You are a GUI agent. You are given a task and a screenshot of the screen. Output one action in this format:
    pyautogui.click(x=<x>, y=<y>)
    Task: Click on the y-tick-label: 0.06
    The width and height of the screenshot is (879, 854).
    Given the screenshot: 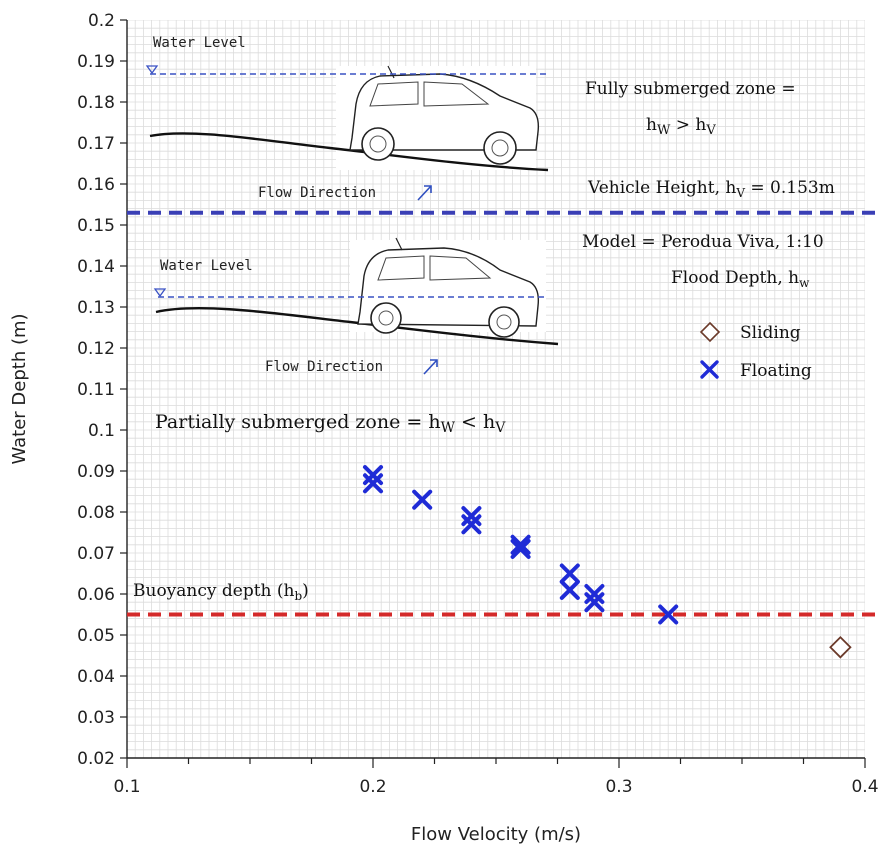 What is the action you would take?
    pyautogui.click(x=96, y=595)
    